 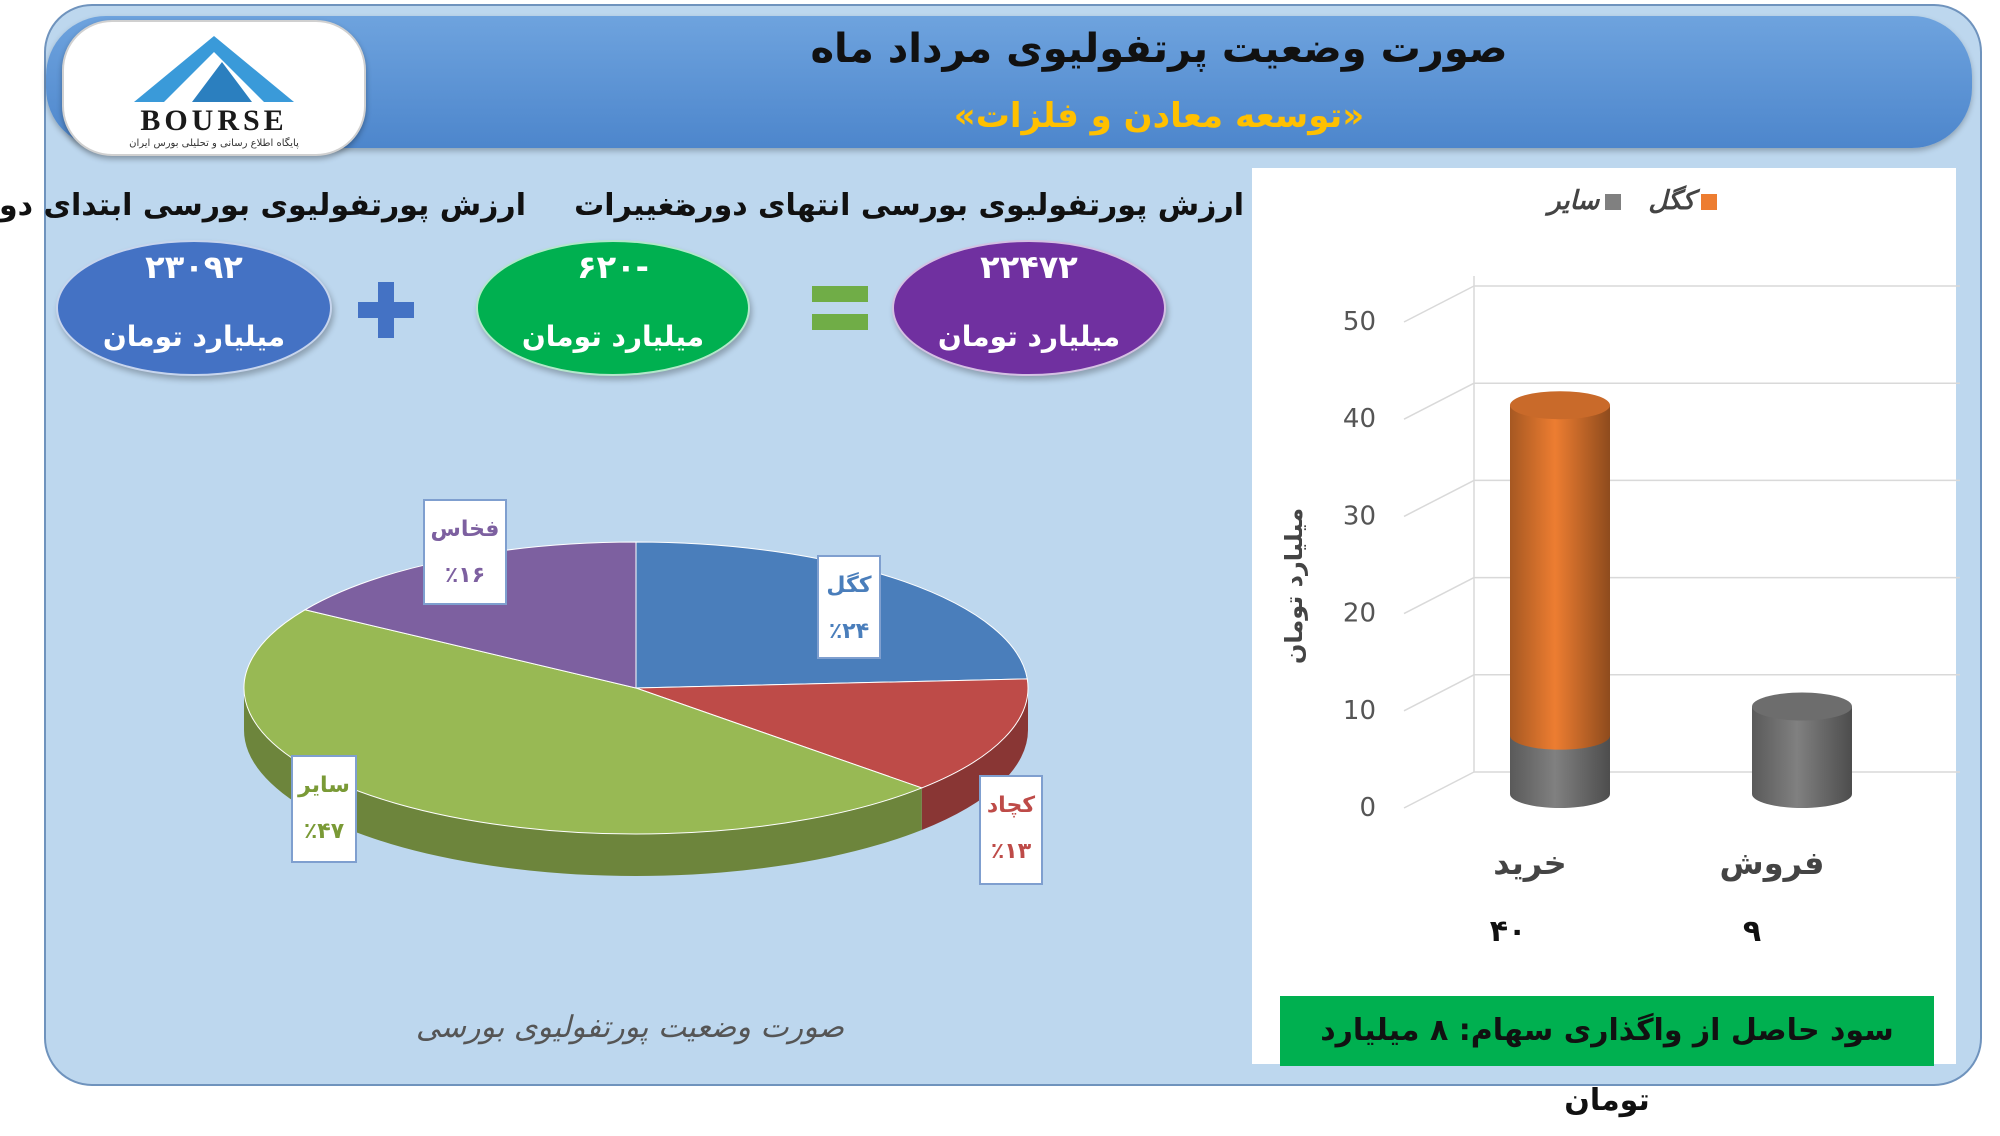 What do you see at coordinates (1359, 516) in the screenshot?
I see `y-tick-label-3: 30` at bounding box center [1359, 516].